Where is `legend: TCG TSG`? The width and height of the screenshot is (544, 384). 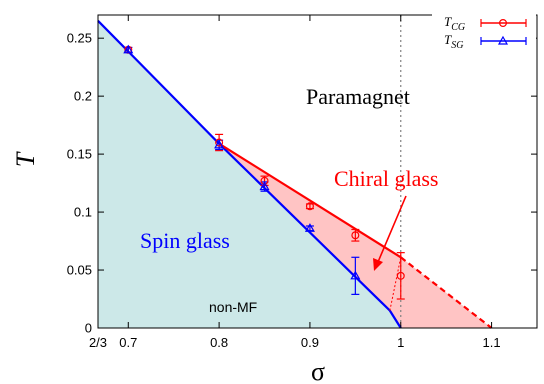 legend: TCG TSG is located at coordinates (484, 31).